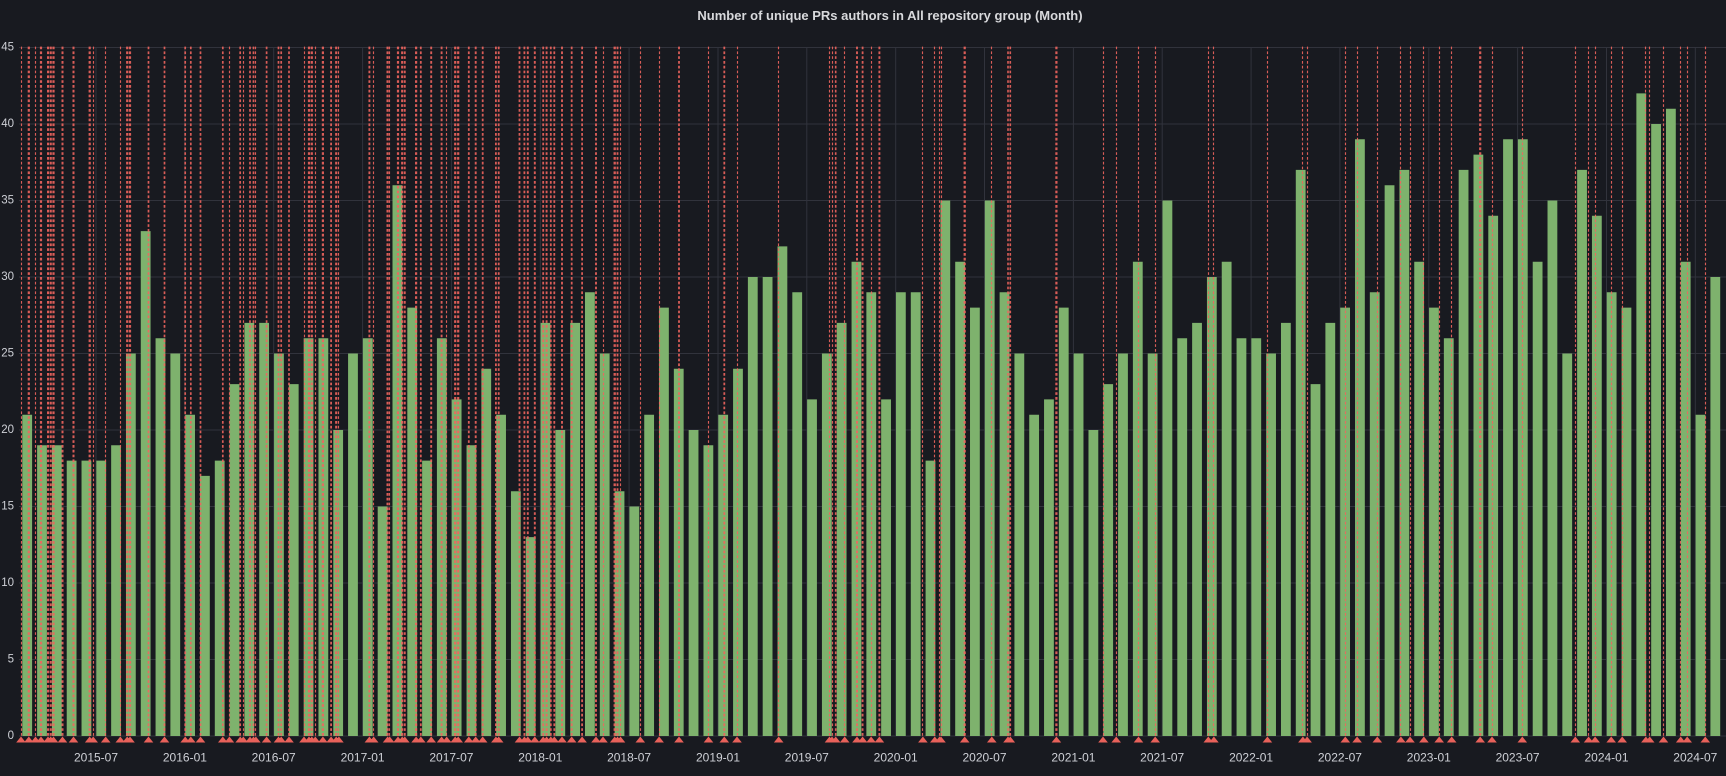 This screenshot has width=1726, height=776. Describe the element at coordinates (1518, 758) in the screenshot. I see `svg-text: 2023-07` at that location.